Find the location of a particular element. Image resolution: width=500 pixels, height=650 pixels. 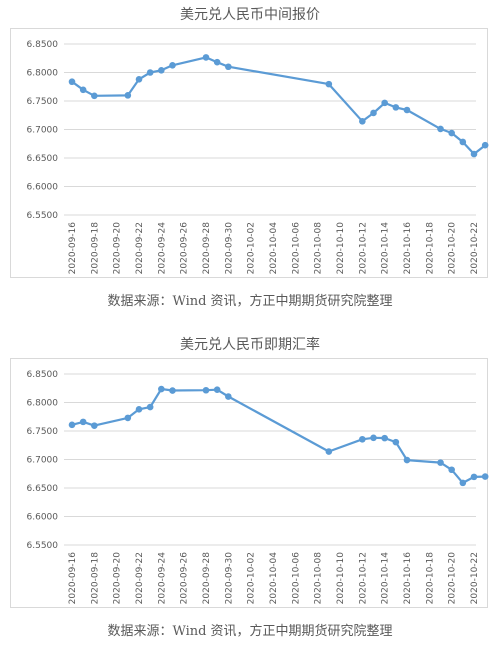

x-tick-label: 2020-09-24 is located at coordinates (162, 578).